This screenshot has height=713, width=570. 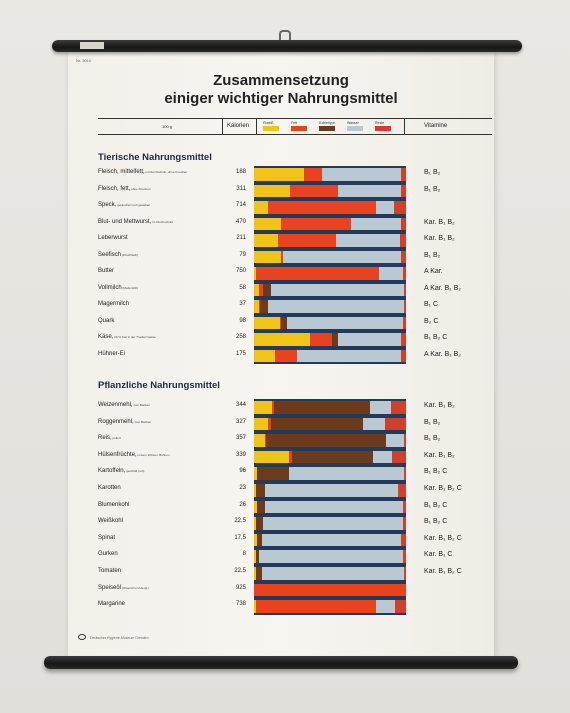 I want to click on vitamin-list: B₂ C, so click(x=431, y=321).